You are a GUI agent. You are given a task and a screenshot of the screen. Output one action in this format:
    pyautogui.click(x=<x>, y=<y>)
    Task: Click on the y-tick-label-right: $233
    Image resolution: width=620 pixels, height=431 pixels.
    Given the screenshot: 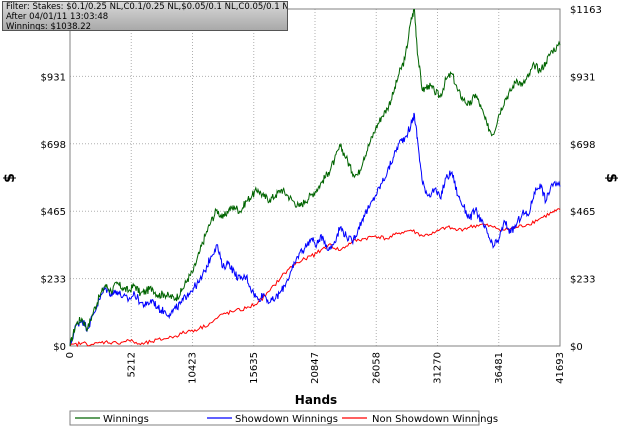 What is the action you would take?
    pyautogui.click(x=582, y=280)
    